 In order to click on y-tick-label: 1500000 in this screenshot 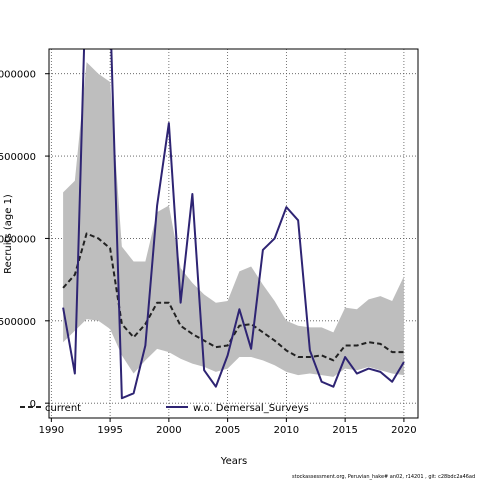, I will do `click(18, 157)`.